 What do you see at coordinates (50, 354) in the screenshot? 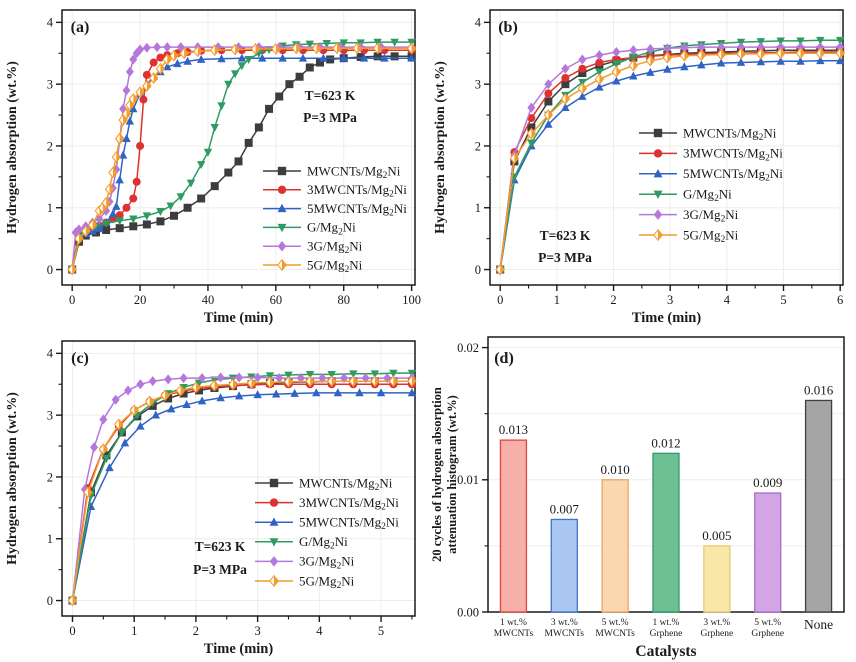
I see `y-tick-label: 4` at bounding box center [50, 354].